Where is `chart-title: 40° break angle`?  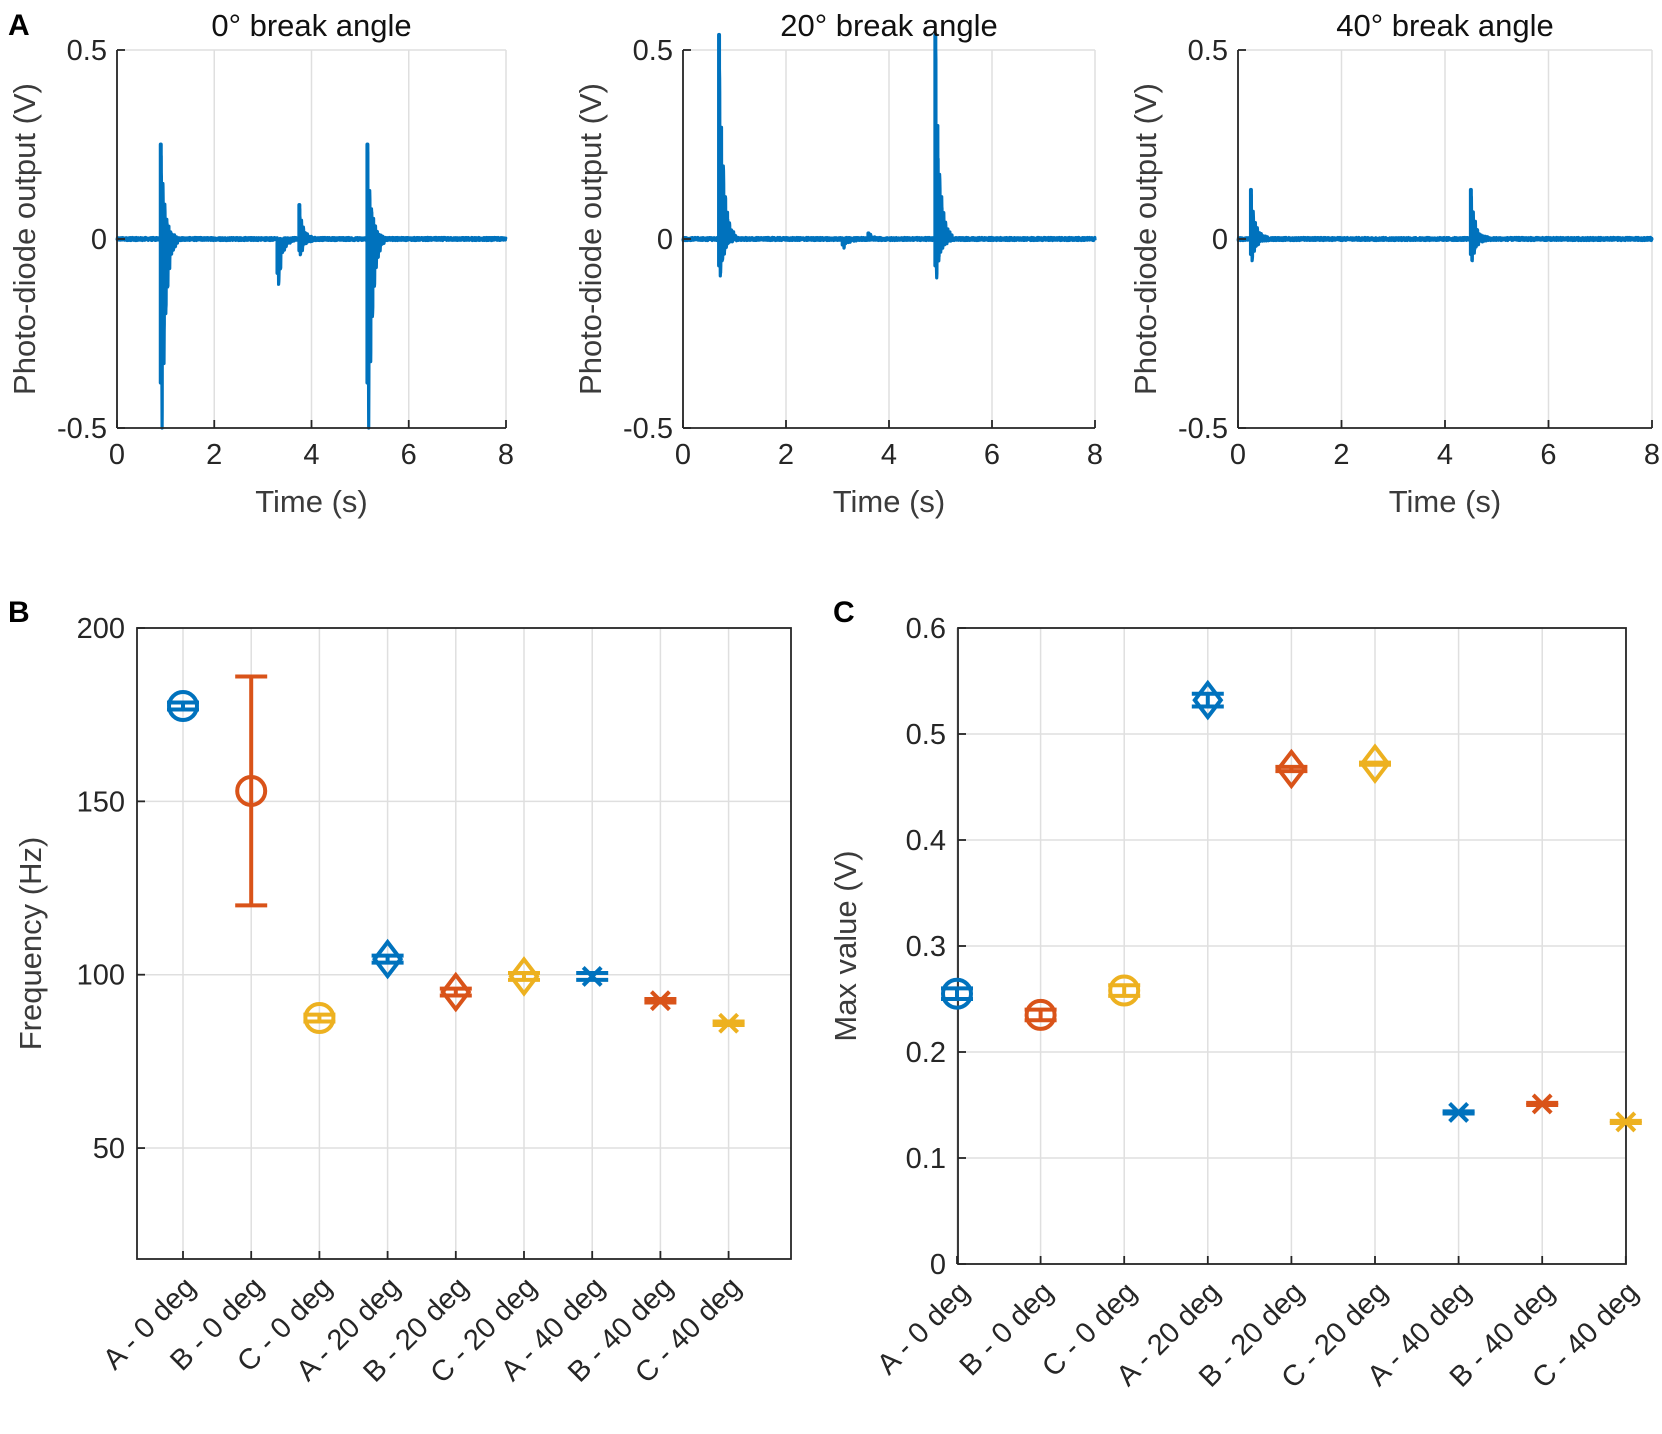
chart-title: 40° break angle is located at coordinates (1445, 25).